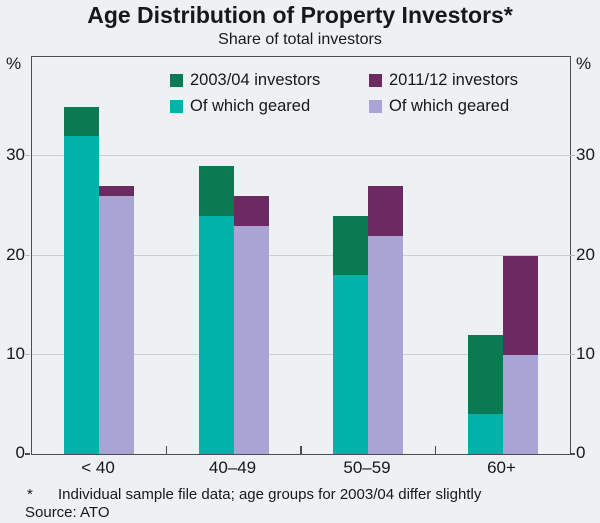 The image size is (600, 523). I want to click on bar-2011-12-40-49-geared-segment, so click(251, 339).